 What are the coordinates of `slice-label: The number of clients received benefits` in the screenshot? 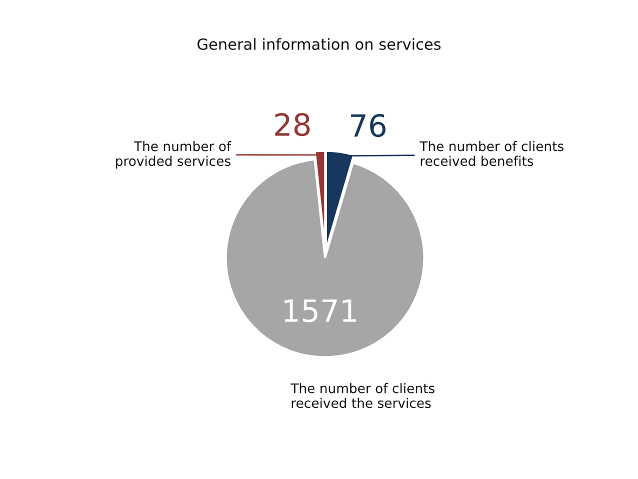 It's located at (492, 153).